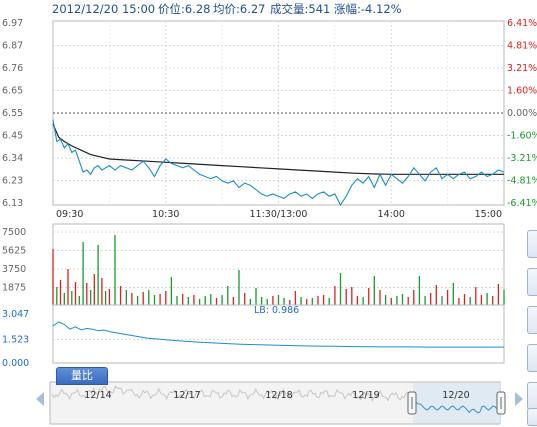 This screenshot has height=427, width=537. I want to click on scroll-left-arrow-icon, so click(40, 399).